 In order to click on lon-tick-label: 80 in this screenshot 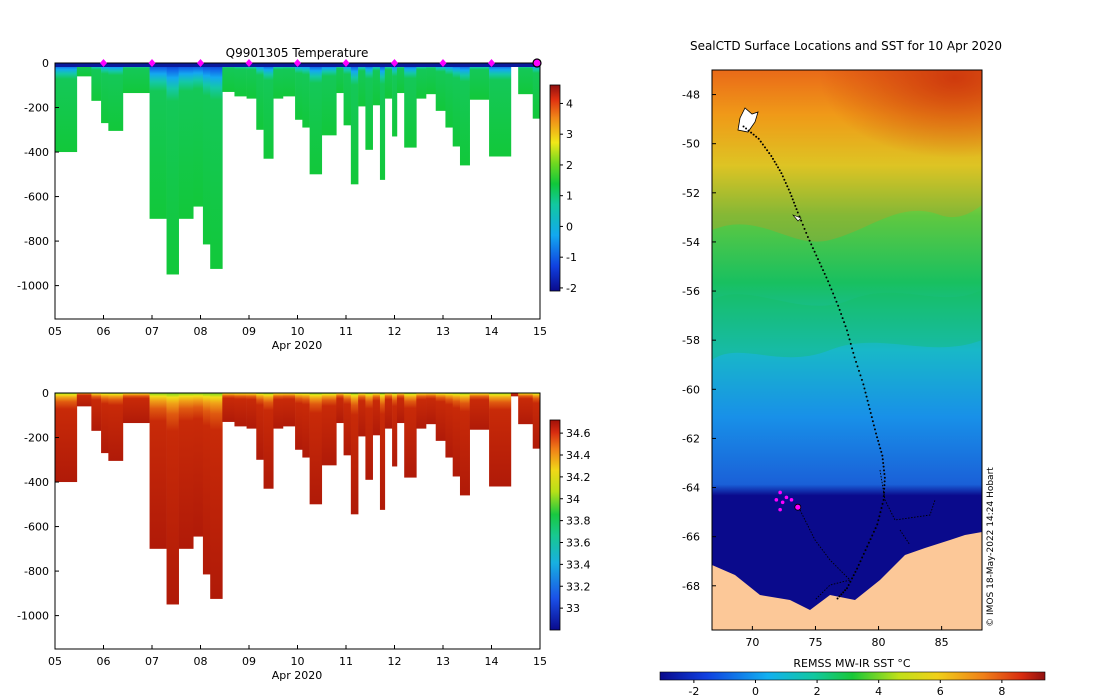, I will do `click(879, 642)`.